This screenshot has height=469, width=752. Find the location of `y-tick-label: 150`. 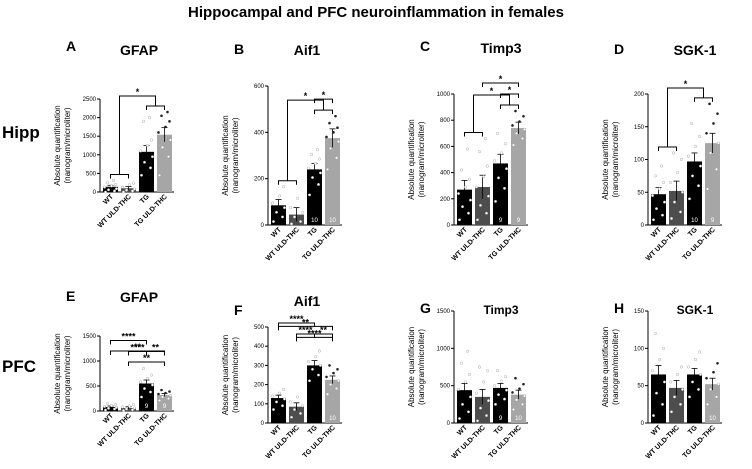

y-tick-label: 150 is located at coordinates (639, 312).